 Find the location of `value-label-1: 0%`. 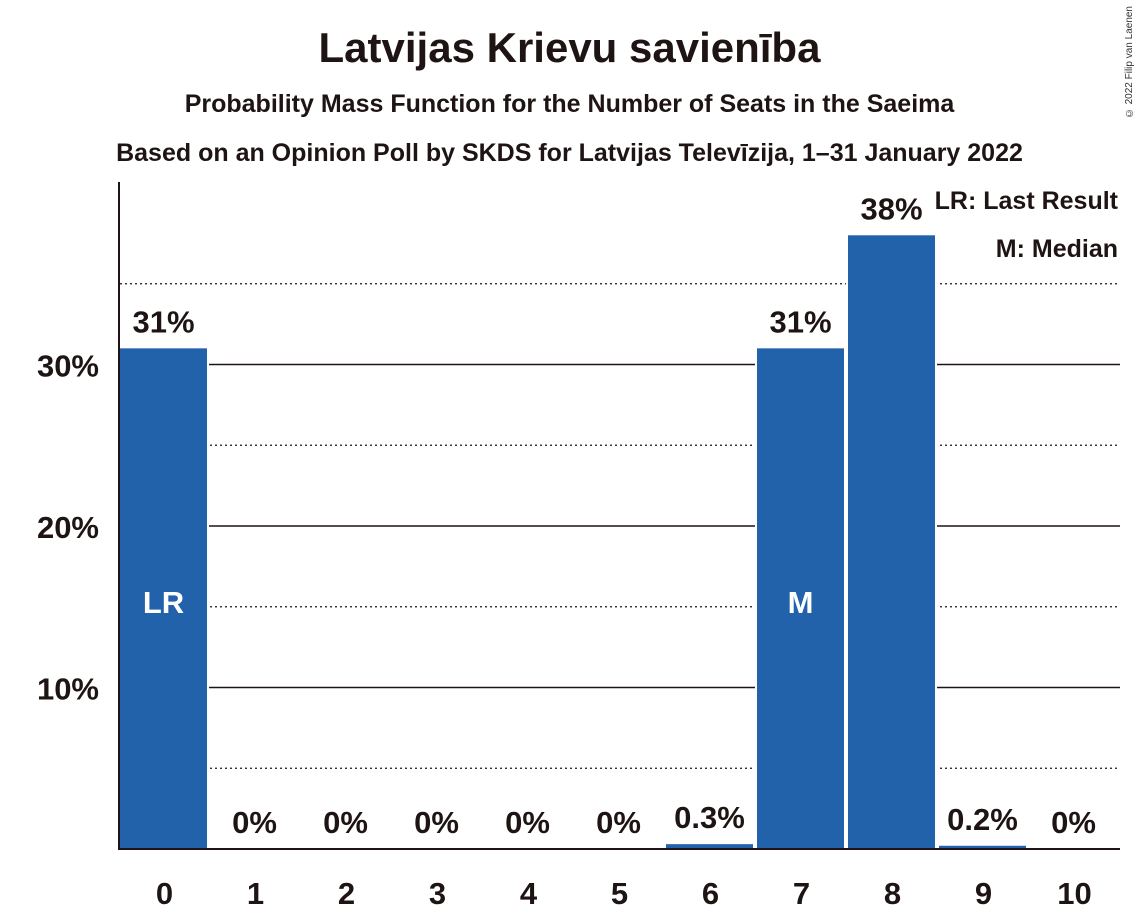

value-label-1: 0% is located at coordinates (254, 822).